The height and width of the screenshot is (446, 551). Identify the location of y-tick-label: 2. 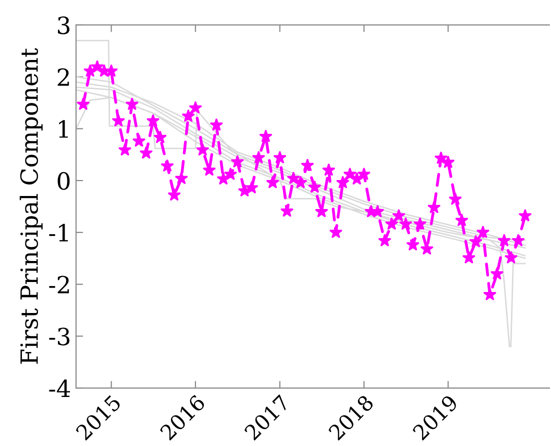
(63, 77).